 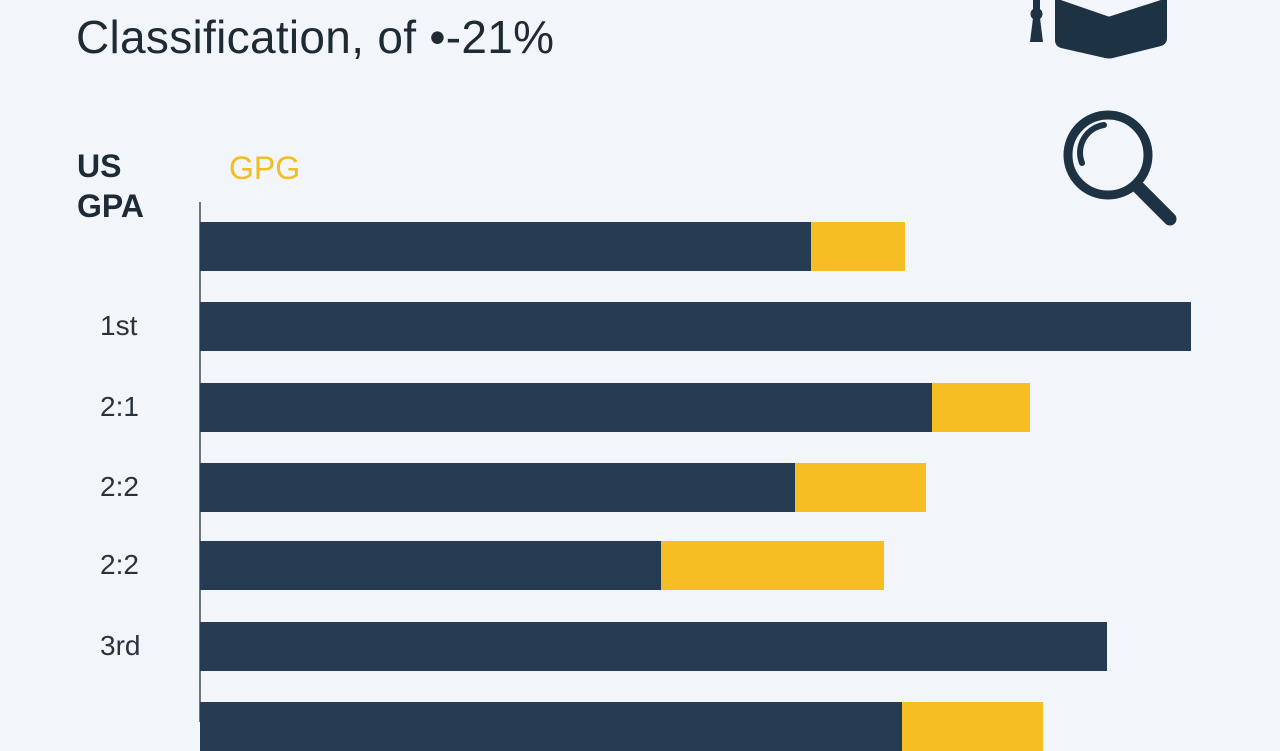 What do you see at coordinates (110, 206) in the screenshot?
I see `y-axis-header-gpa: GPA` at bounding box center [110, 206].